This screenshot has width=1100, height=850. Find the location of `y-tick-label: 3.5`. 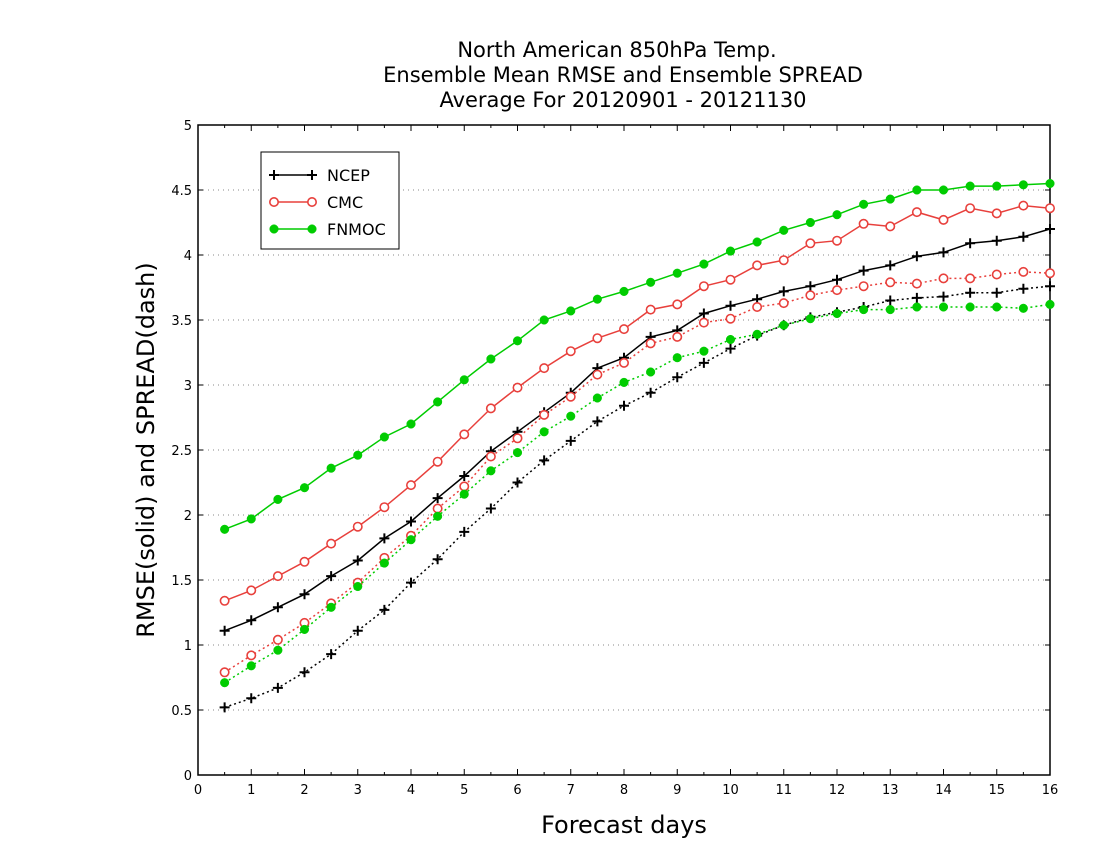

y-tick-label: 3.5 is located at coordinates (181, 321).